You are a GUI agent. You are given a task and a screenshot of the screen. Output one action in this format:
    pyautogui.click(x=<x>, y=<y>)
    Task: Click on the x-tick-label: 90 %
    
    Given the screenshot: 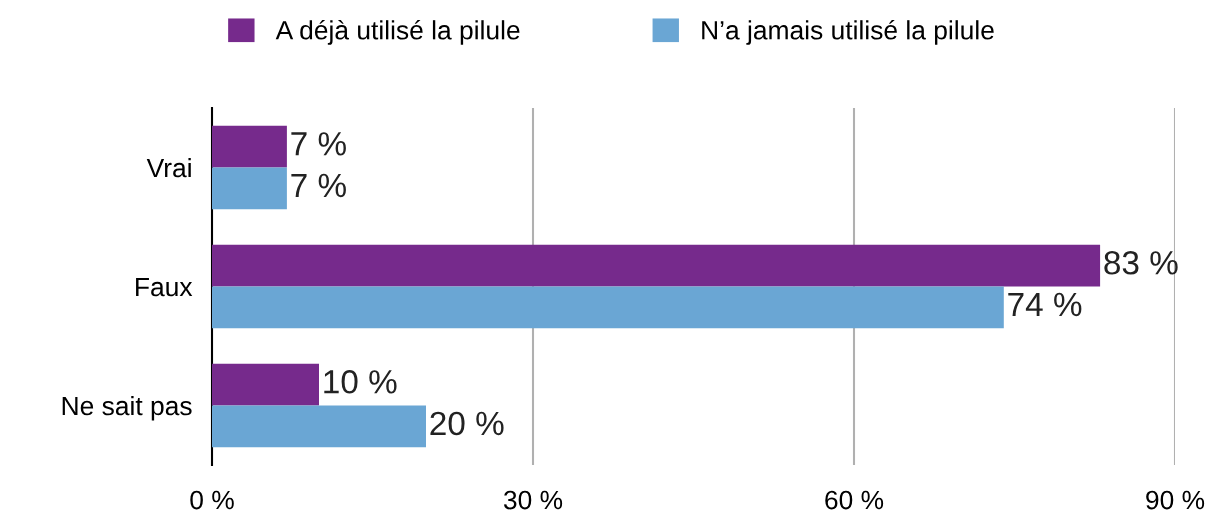 What is the action you would take?
    pyautogui.click(x=1175, y=500)
    